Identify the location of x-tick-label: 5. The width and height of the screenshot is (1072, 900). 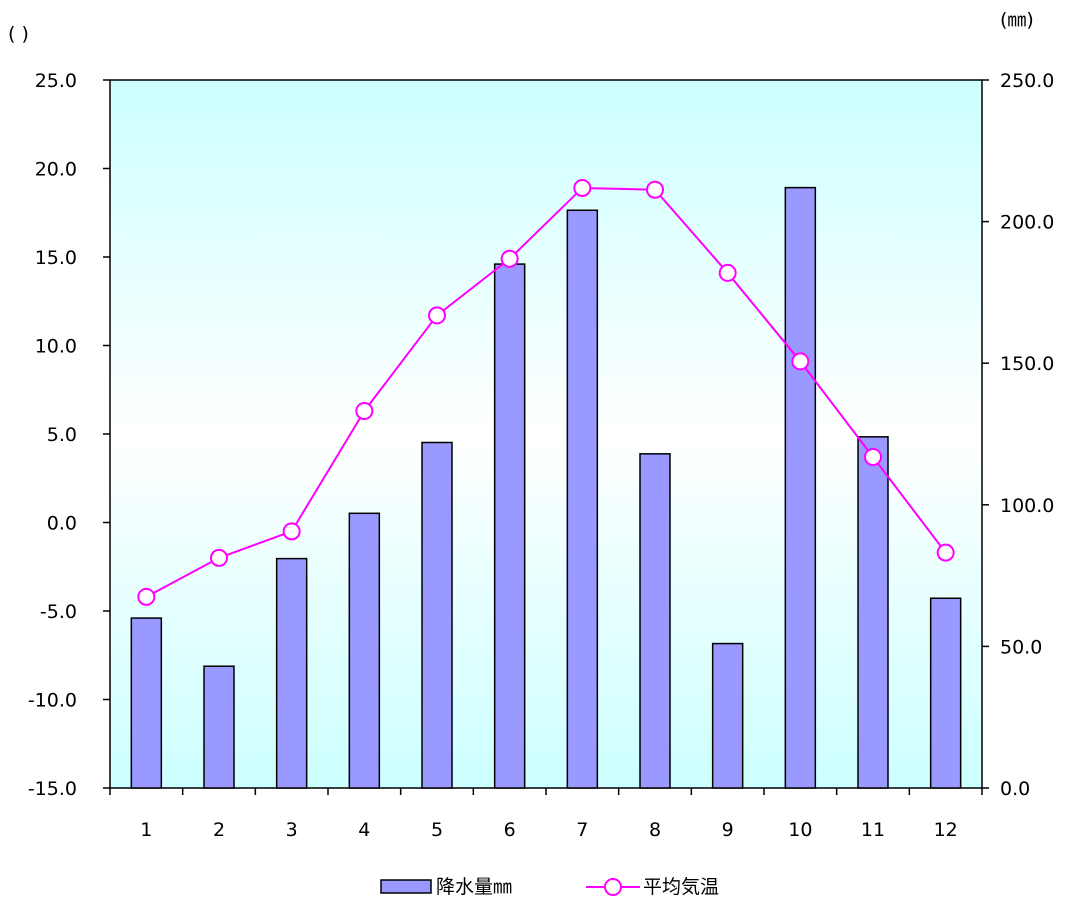
(437, 830).